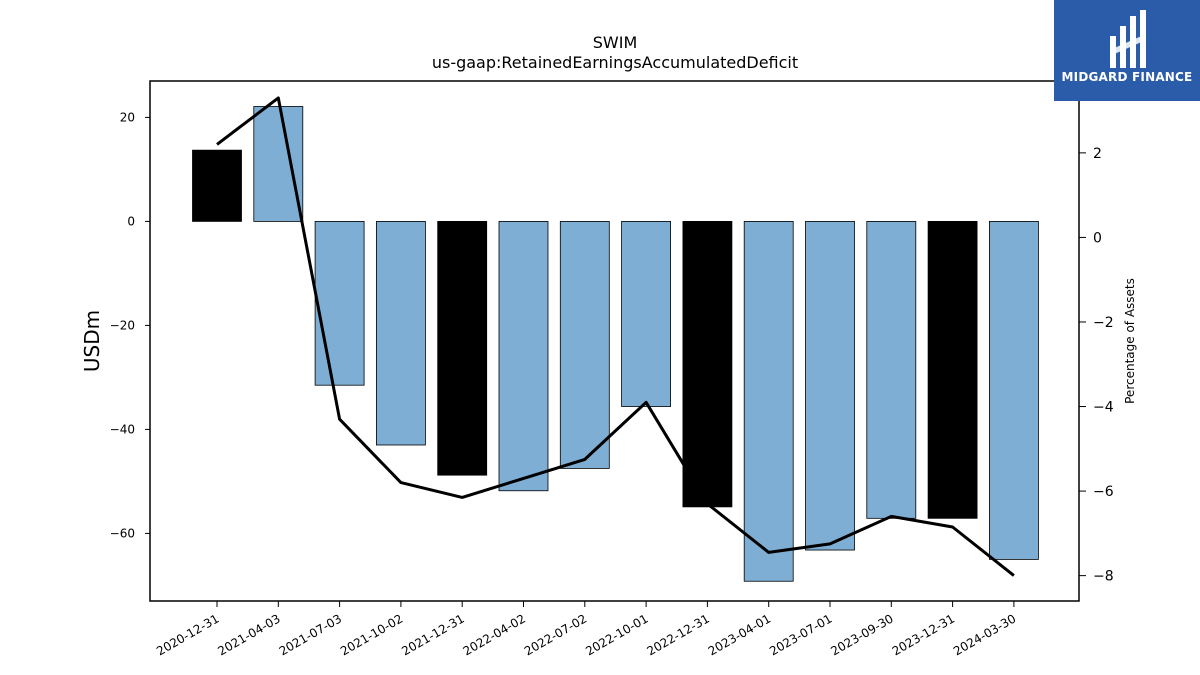  What do you see at coordinates (1097, 238) in the screenshot?
I see `y-right-tick-label: 0` at bounding box center [1097, 238].